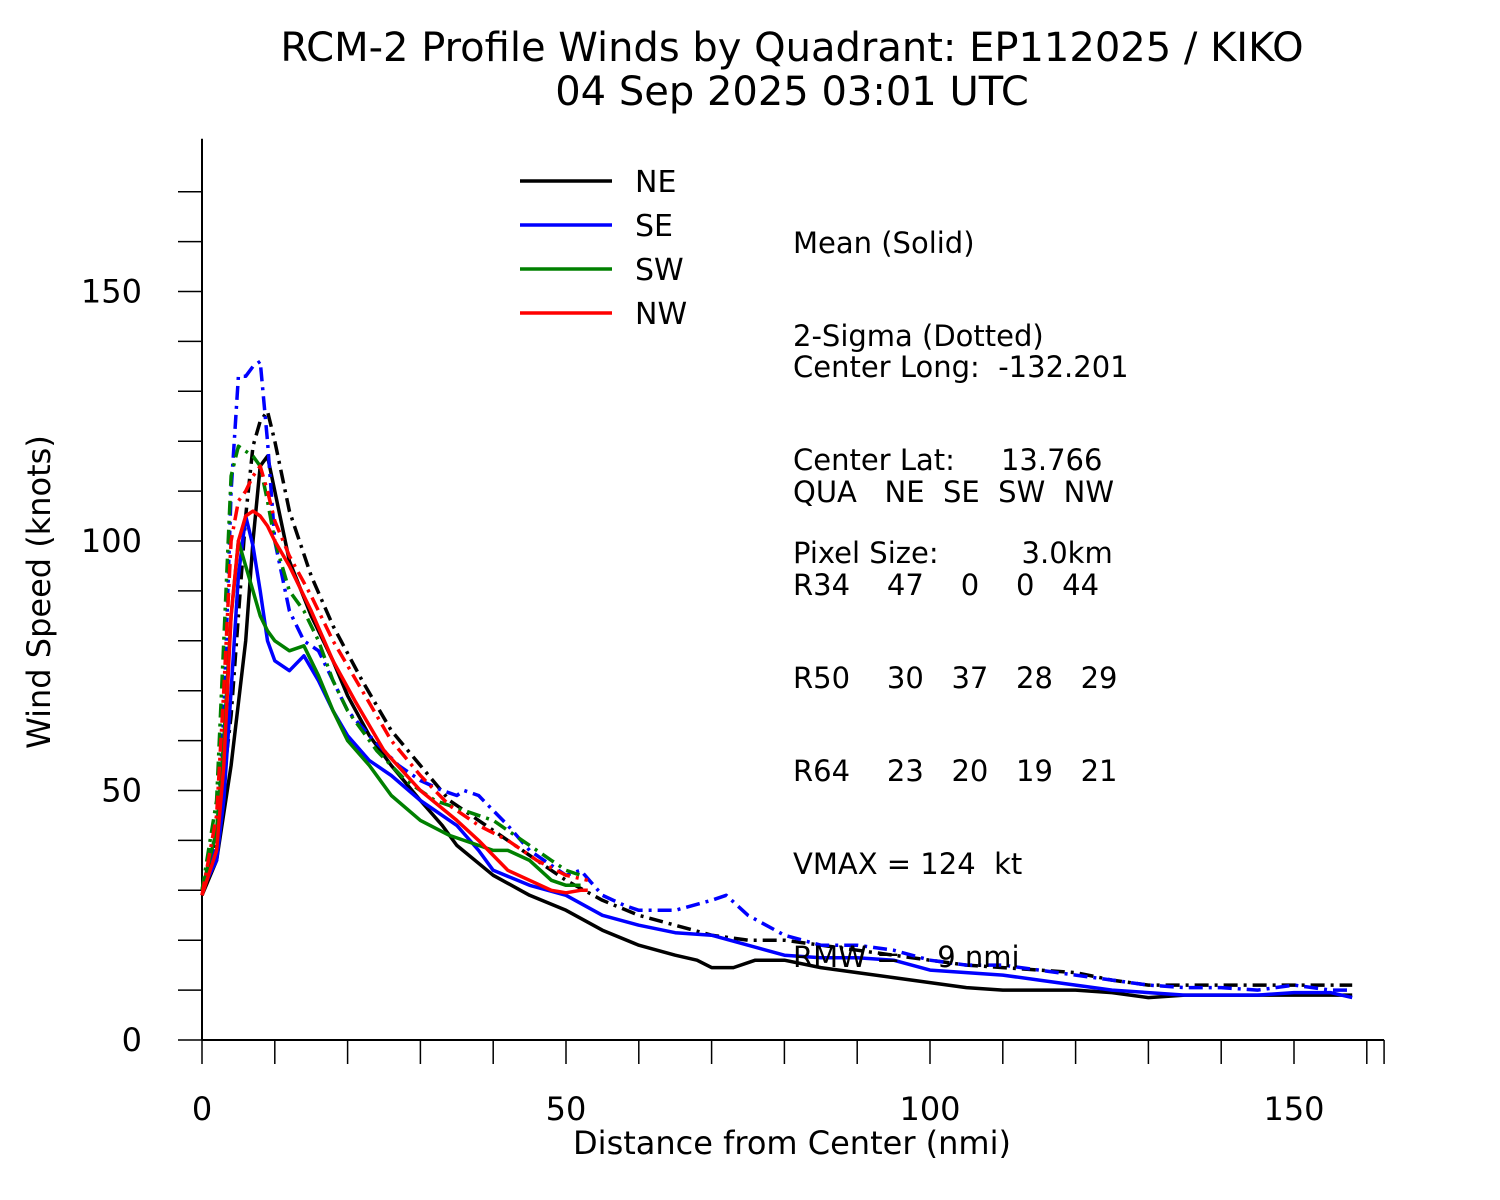 The height and width of the screenshot is (1200, 1500). What do you see at coordinates (792, 1143) in the screenshot?
I see `x-axis-label: Distance from Center (nmi)` at bounding box center [792, 1143].